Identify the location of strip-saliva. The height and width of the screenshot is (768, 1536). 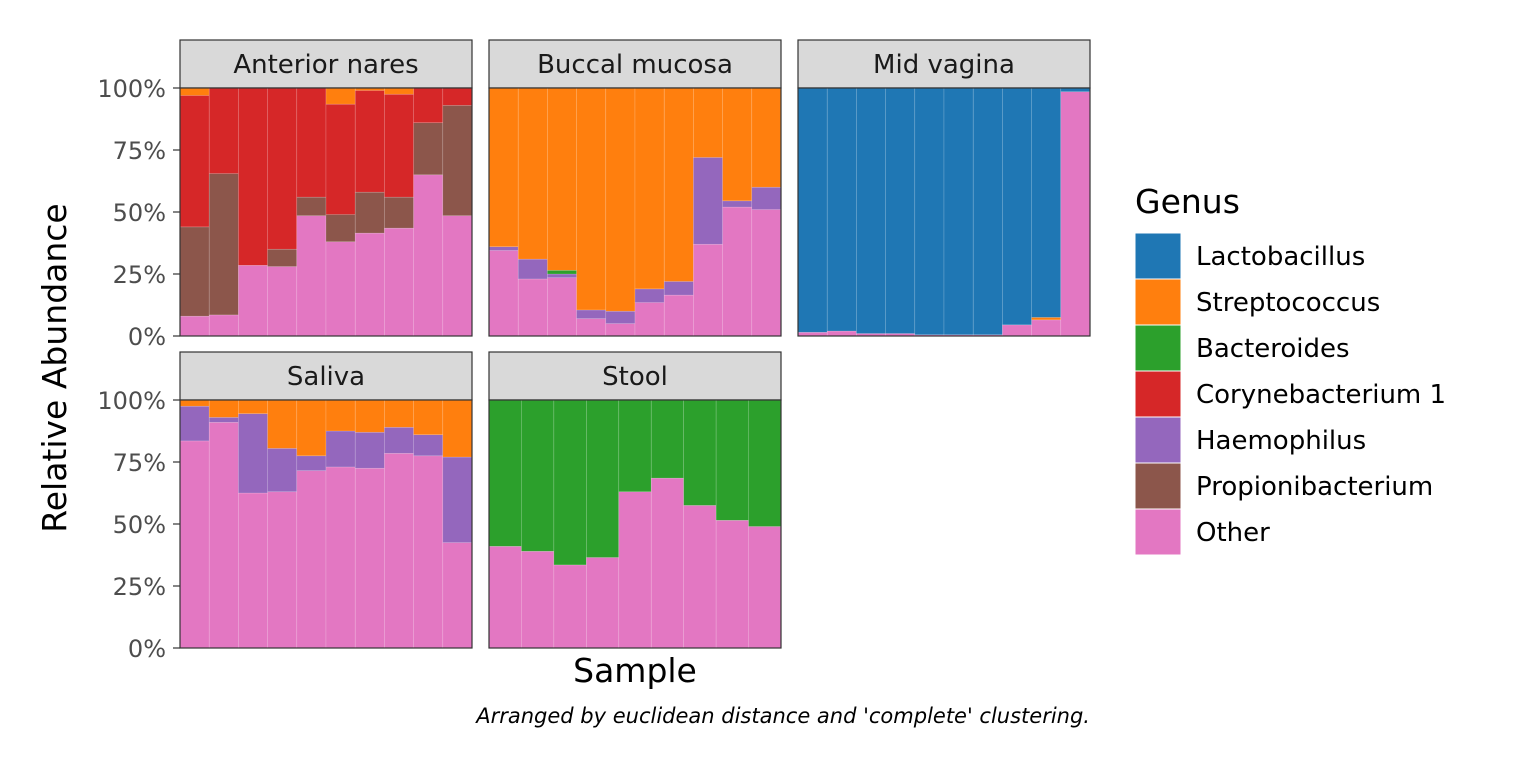
(326, 376).